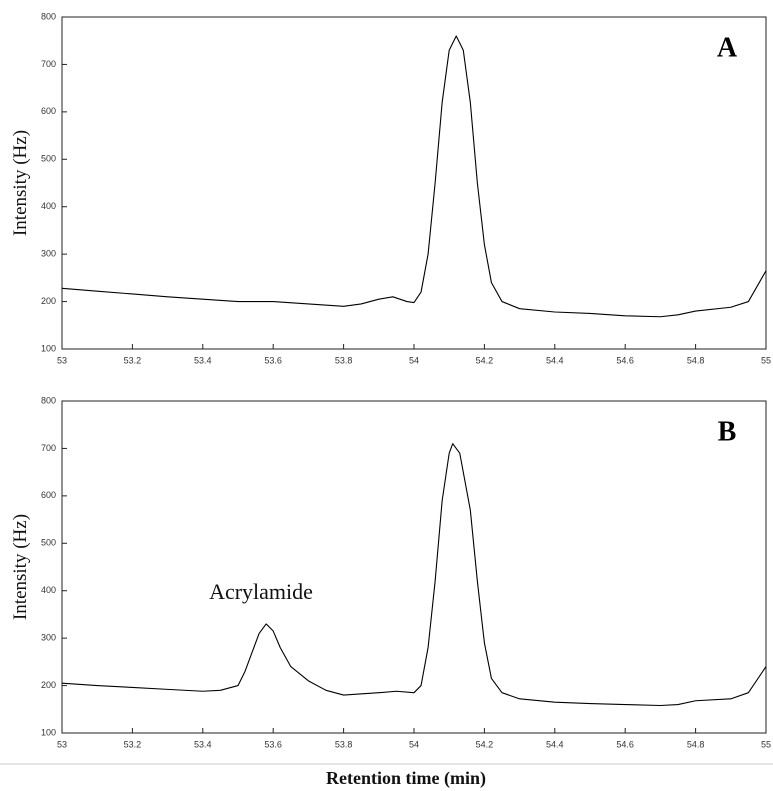  Describe the element at coordinates (727, 47) in the screenshot. I see `panel-label: A` at that location.